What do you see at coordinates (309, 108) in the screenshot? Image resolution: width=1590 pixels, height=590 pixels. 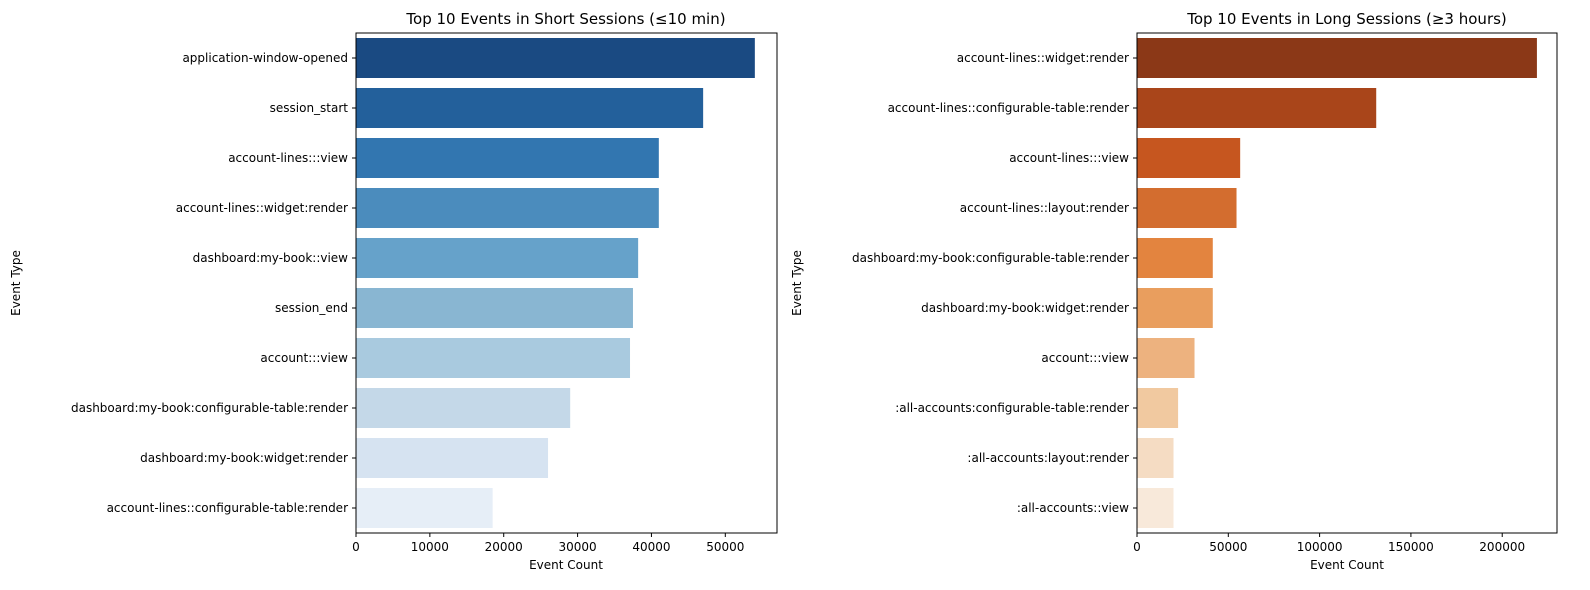 I see `y-tick-label: session_start` at bounding box center [309, 108].